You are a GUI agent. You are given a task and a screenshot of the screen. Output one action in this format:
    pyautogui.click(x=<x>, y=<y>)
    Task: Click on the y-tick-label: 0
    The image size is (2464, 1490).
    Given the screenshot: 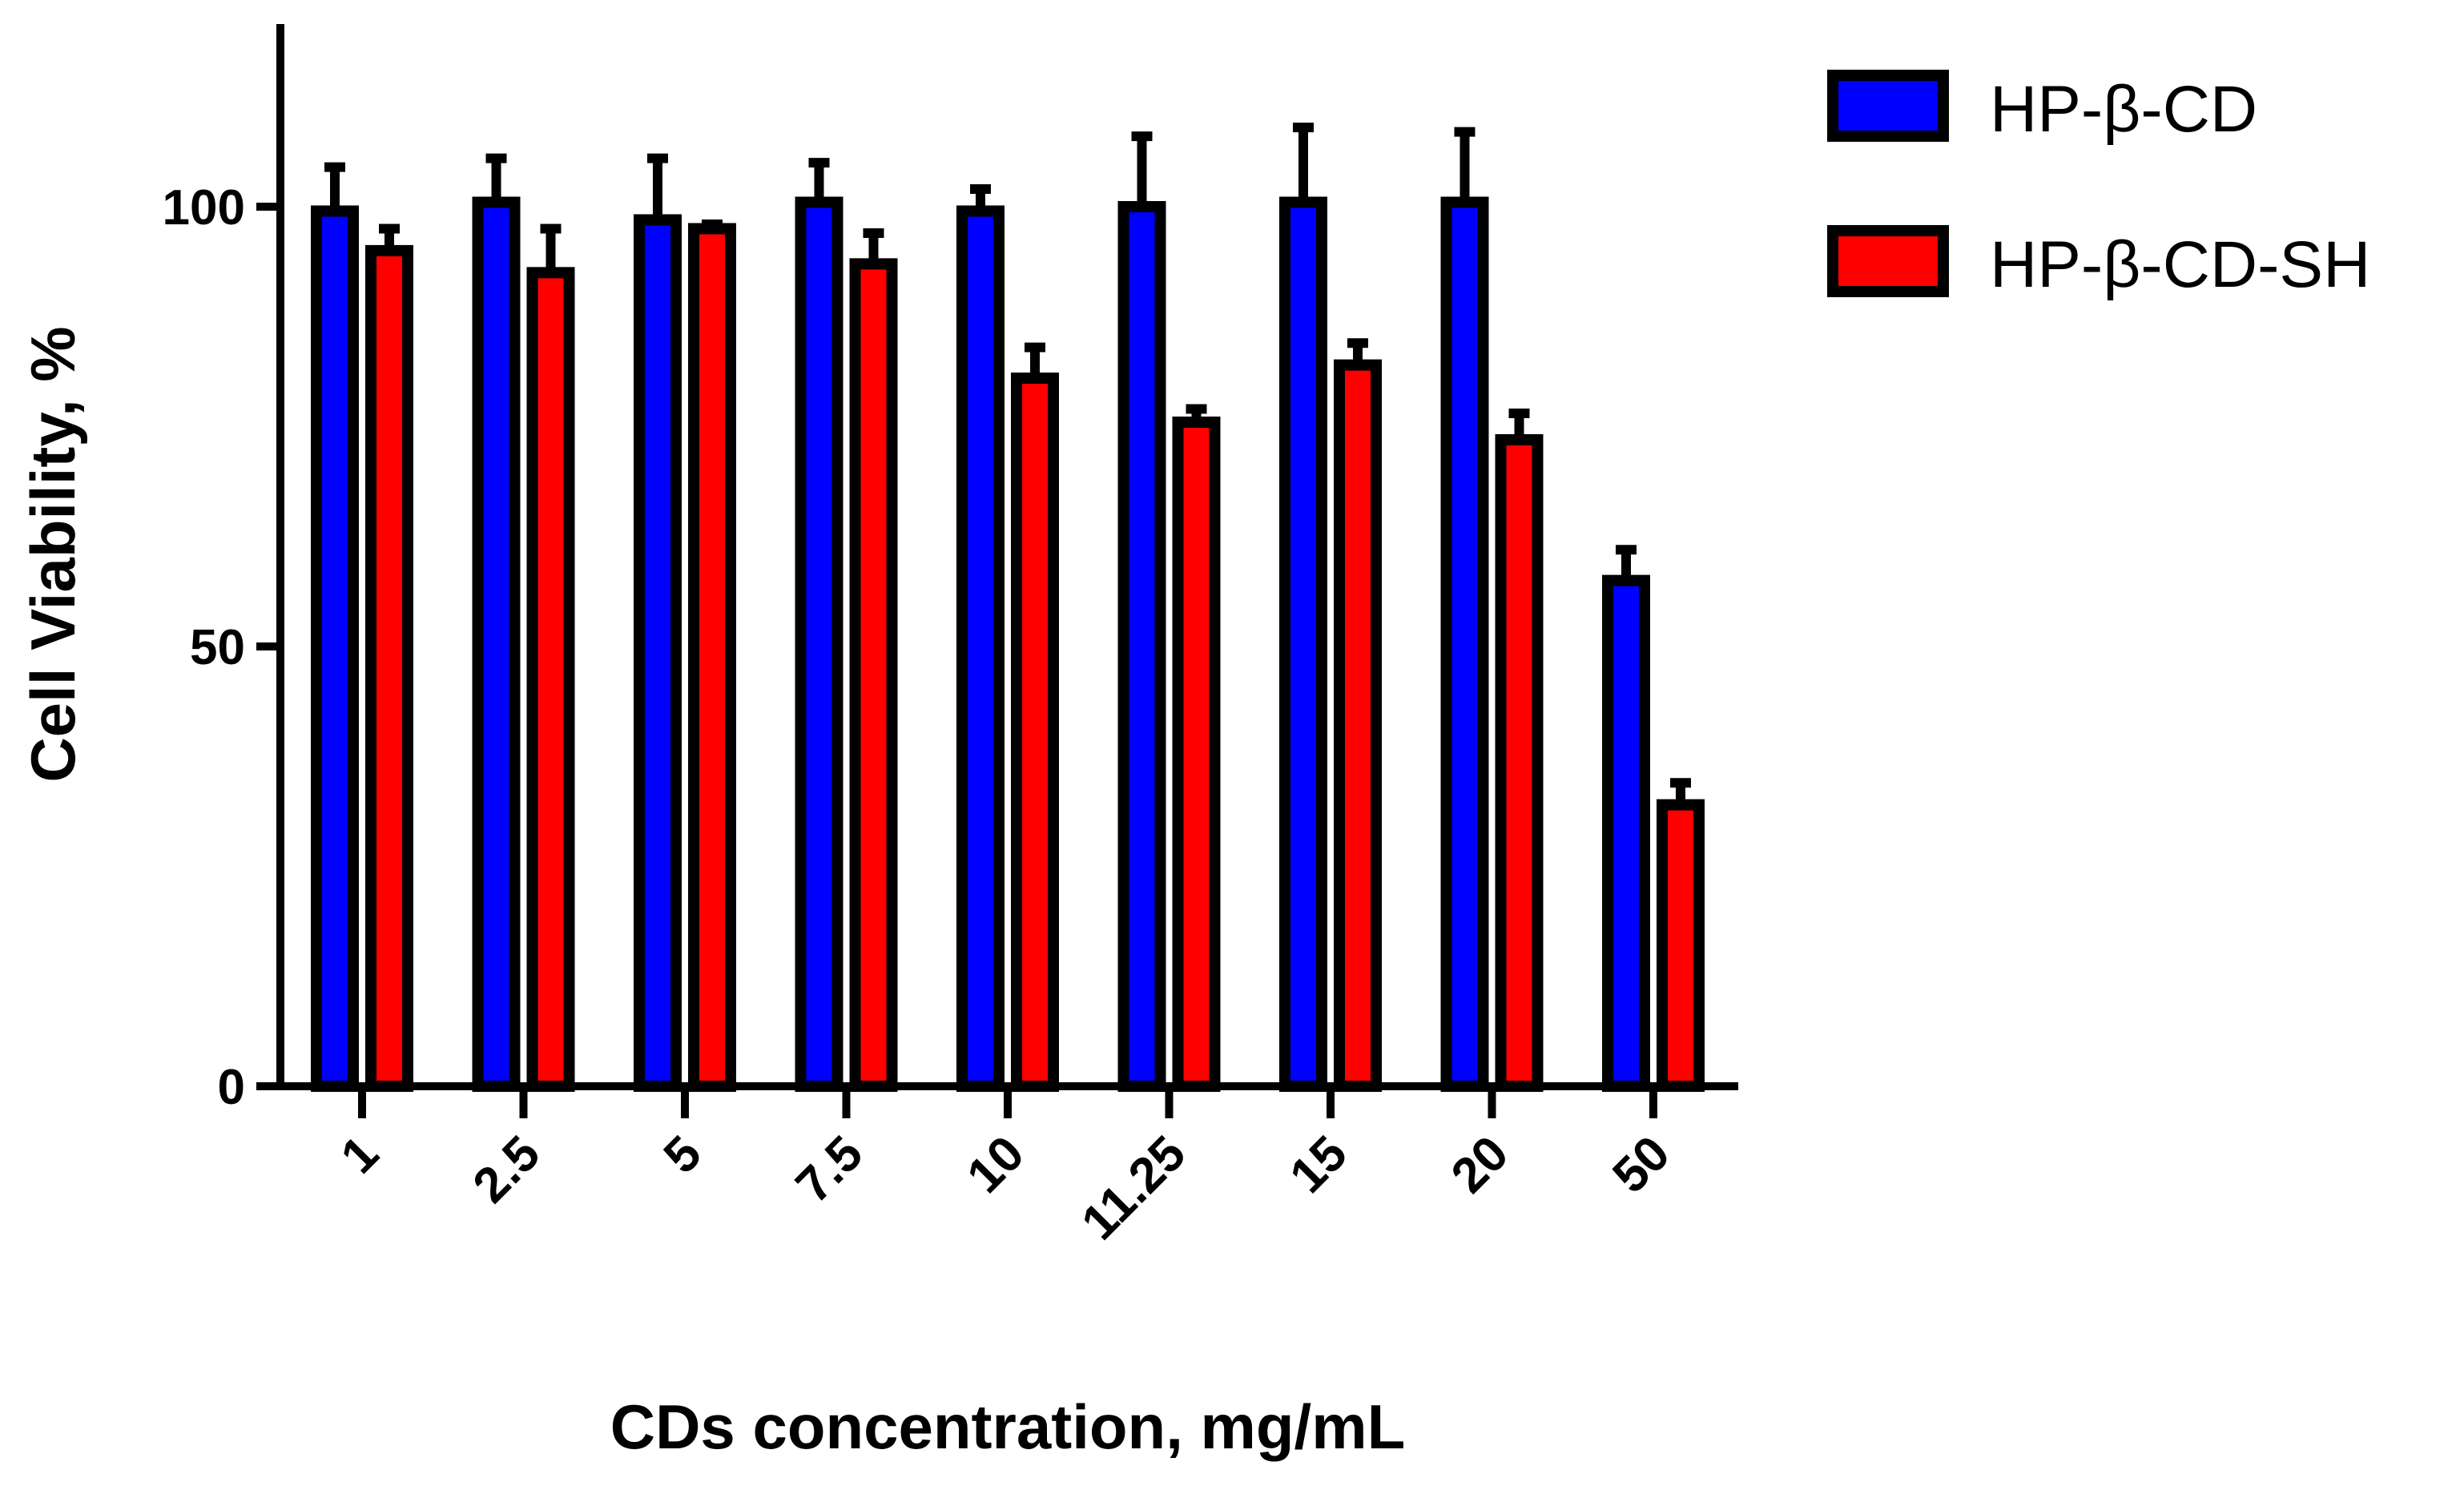 What is the action you would take?
    pyautogui.click(x=232, y=1087)
    